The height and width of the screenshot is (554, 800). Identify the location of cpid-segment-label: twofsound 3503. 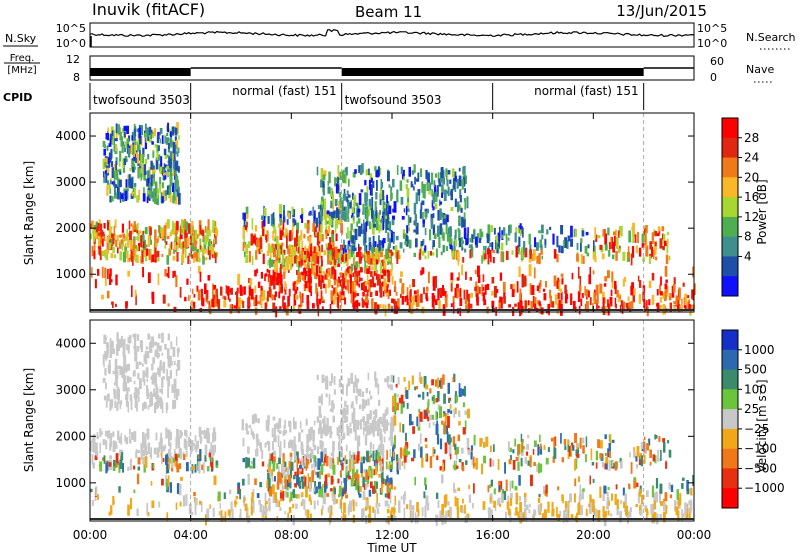
(393, 100).